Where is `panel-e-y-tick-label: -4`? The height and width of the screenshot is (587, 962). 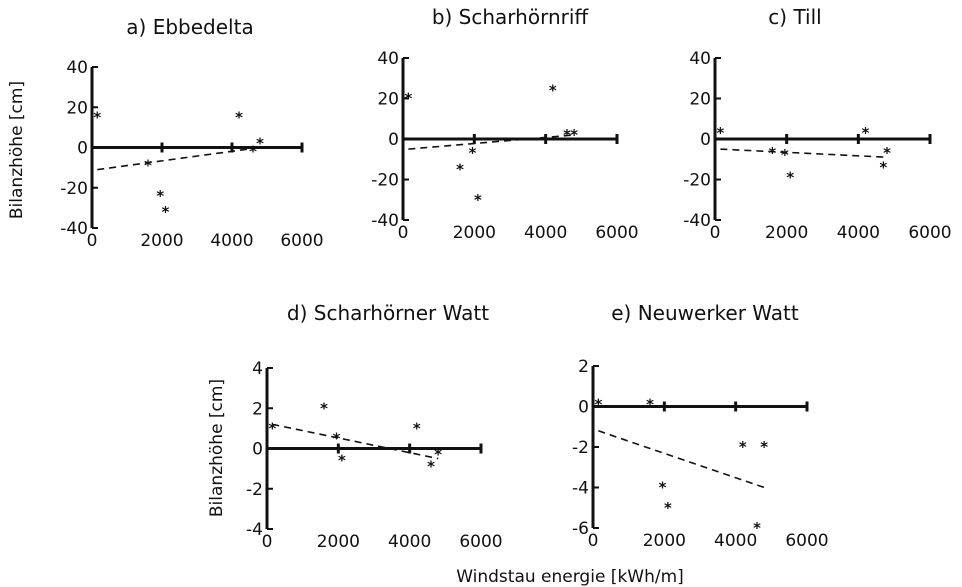 panel-e-y-tick-label: -4 is located at coordinates (580, 489).